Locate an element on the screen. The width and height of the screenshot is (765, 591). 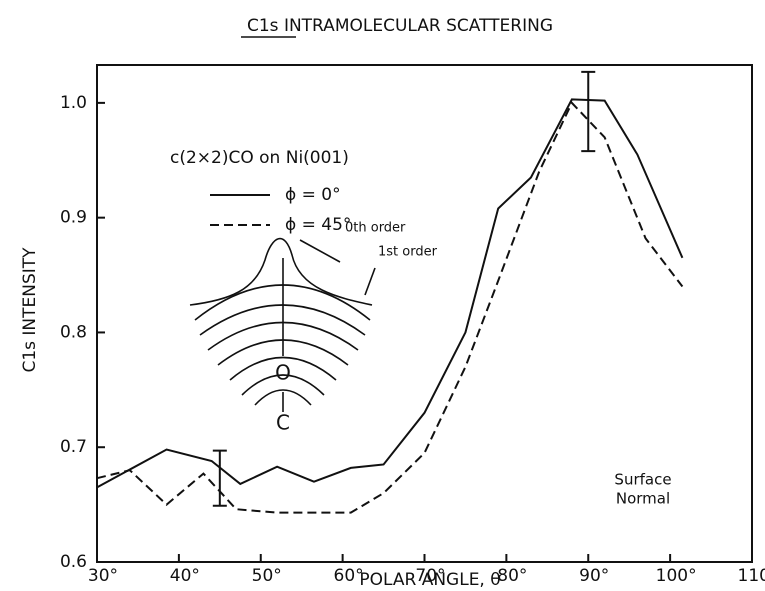
annotation: C is located at coordinates (283, 423).